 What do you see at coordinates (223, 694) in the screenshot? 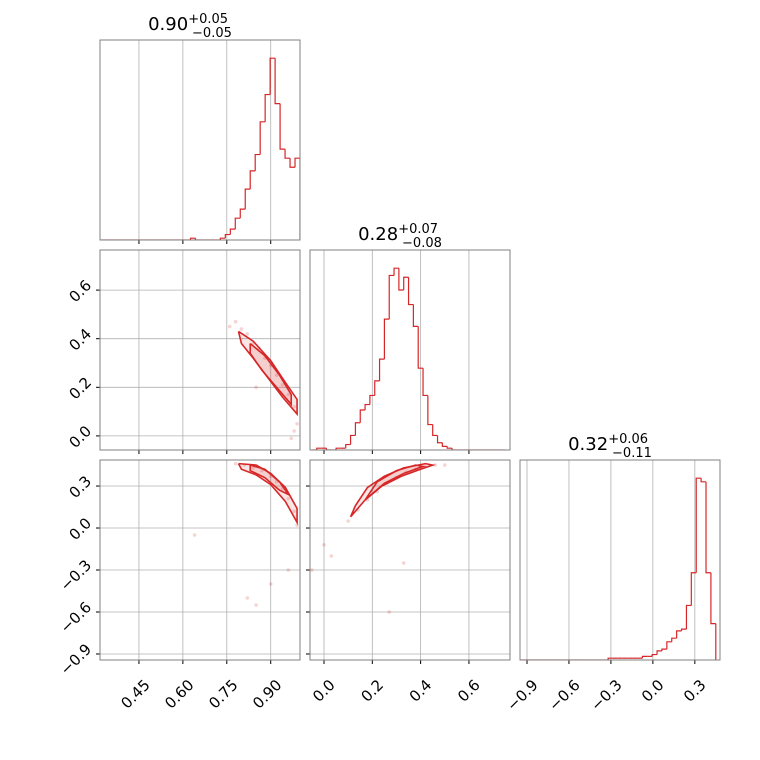
I see `x-tick-label: 0.75` at bounding box center [223, 694].